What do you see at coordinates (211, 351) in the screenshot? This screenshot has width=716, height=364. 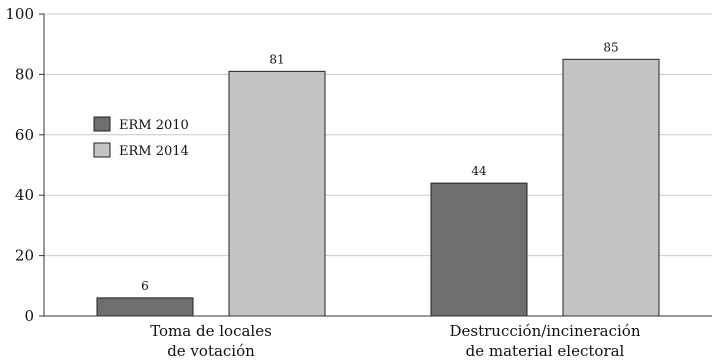 I see `category-label: de votación` at bounding box center [211, 351].